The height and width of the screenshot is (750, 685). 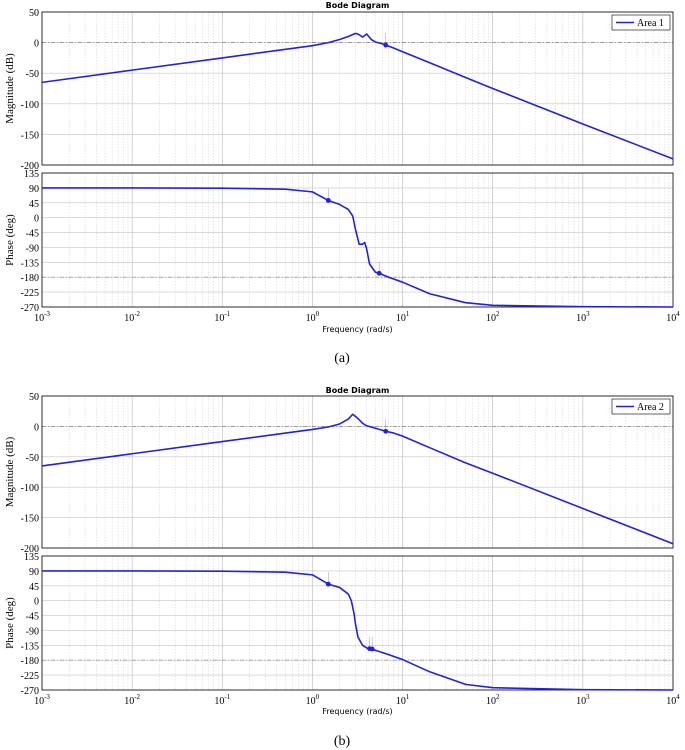 I want to click on x-tick-label: 10⁴, so click(x=673, y=700).